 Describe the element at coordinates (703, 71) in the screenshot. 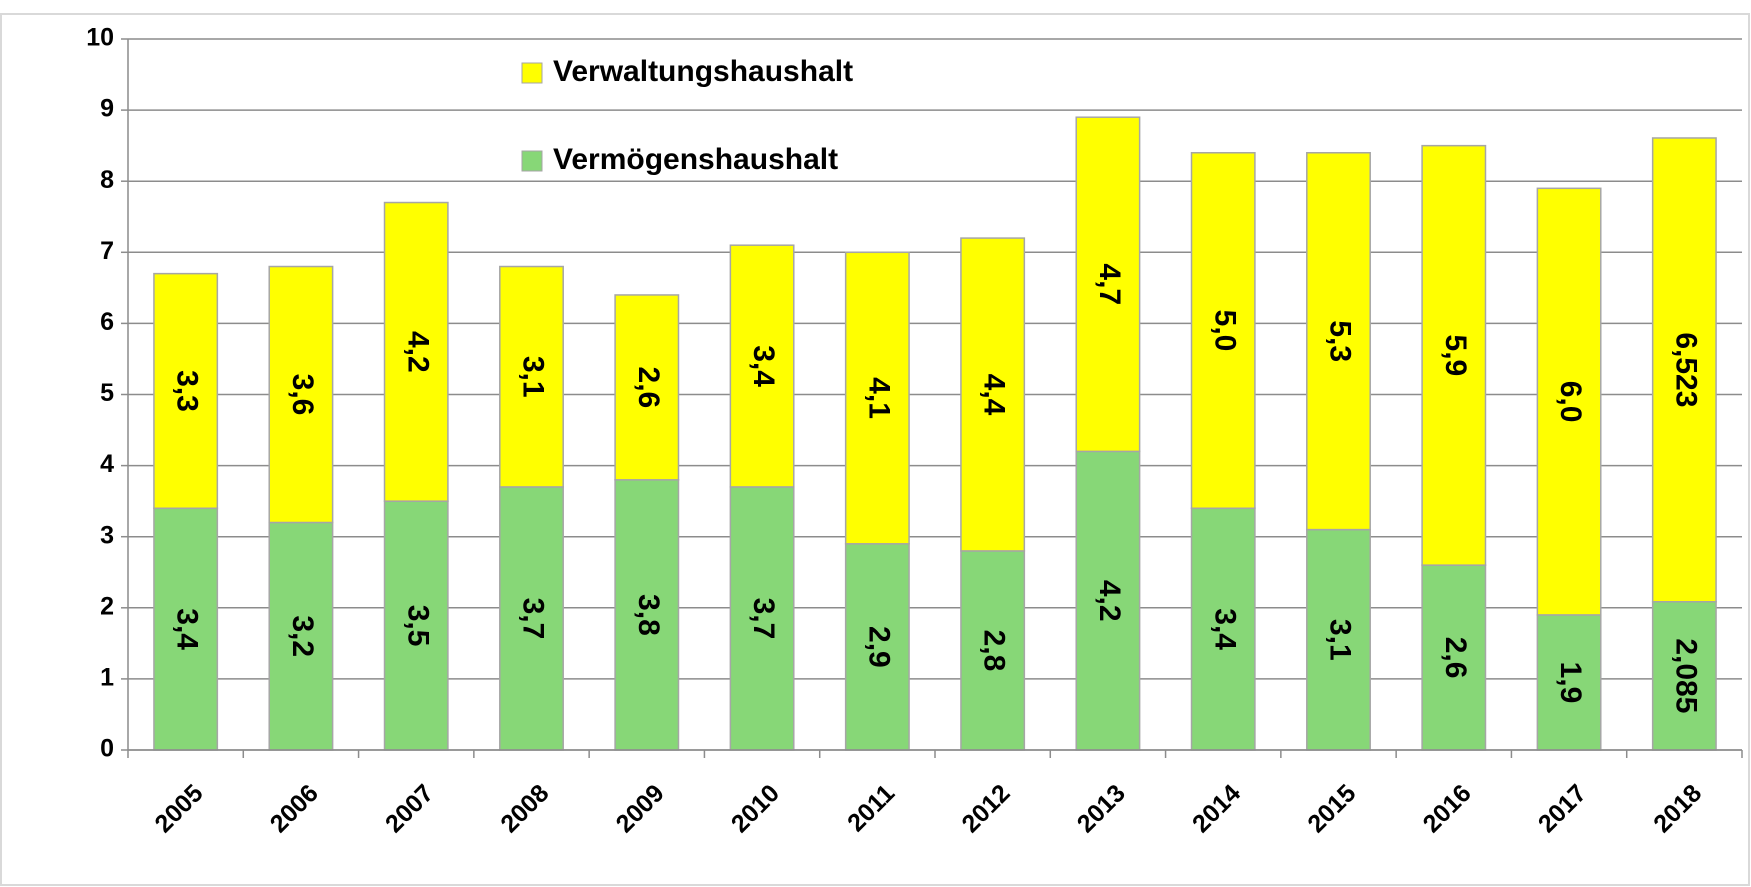

I see `legend-label: Verwaltungshaushalt` at that location.